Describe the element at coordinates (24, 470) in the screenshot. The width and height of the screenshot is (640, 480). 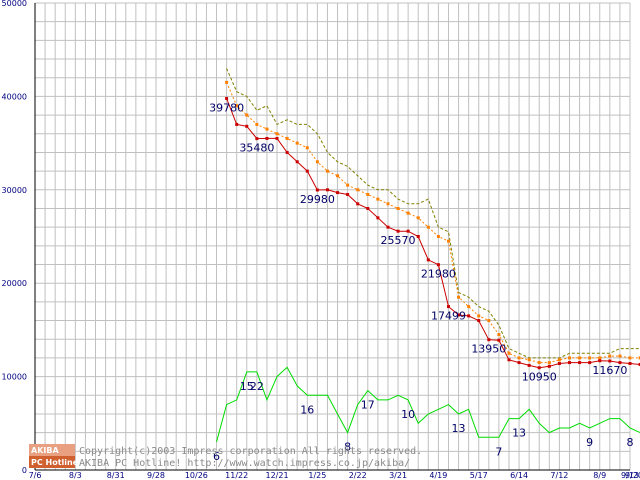
I see `y-tick-label: 0` at that location.